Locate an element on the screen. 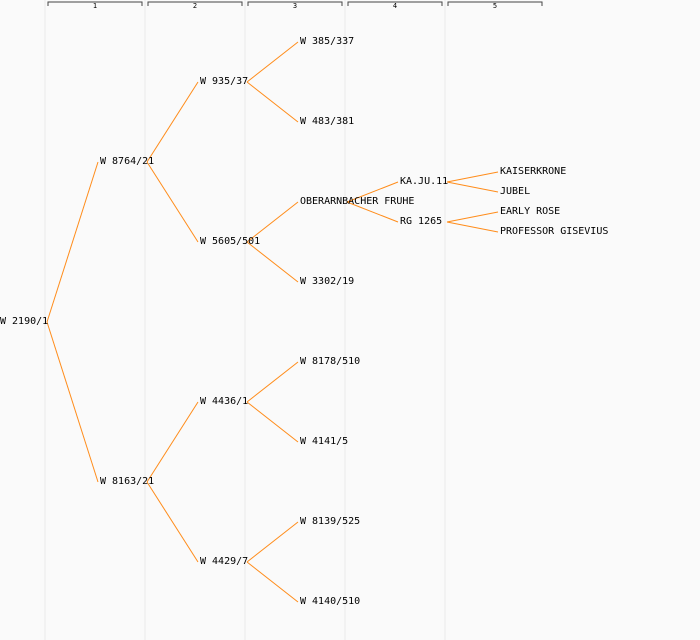 Image resolution: width=700 pixels, height=640 pixels. generation-header: 5 is located at coordinates (495, 6).